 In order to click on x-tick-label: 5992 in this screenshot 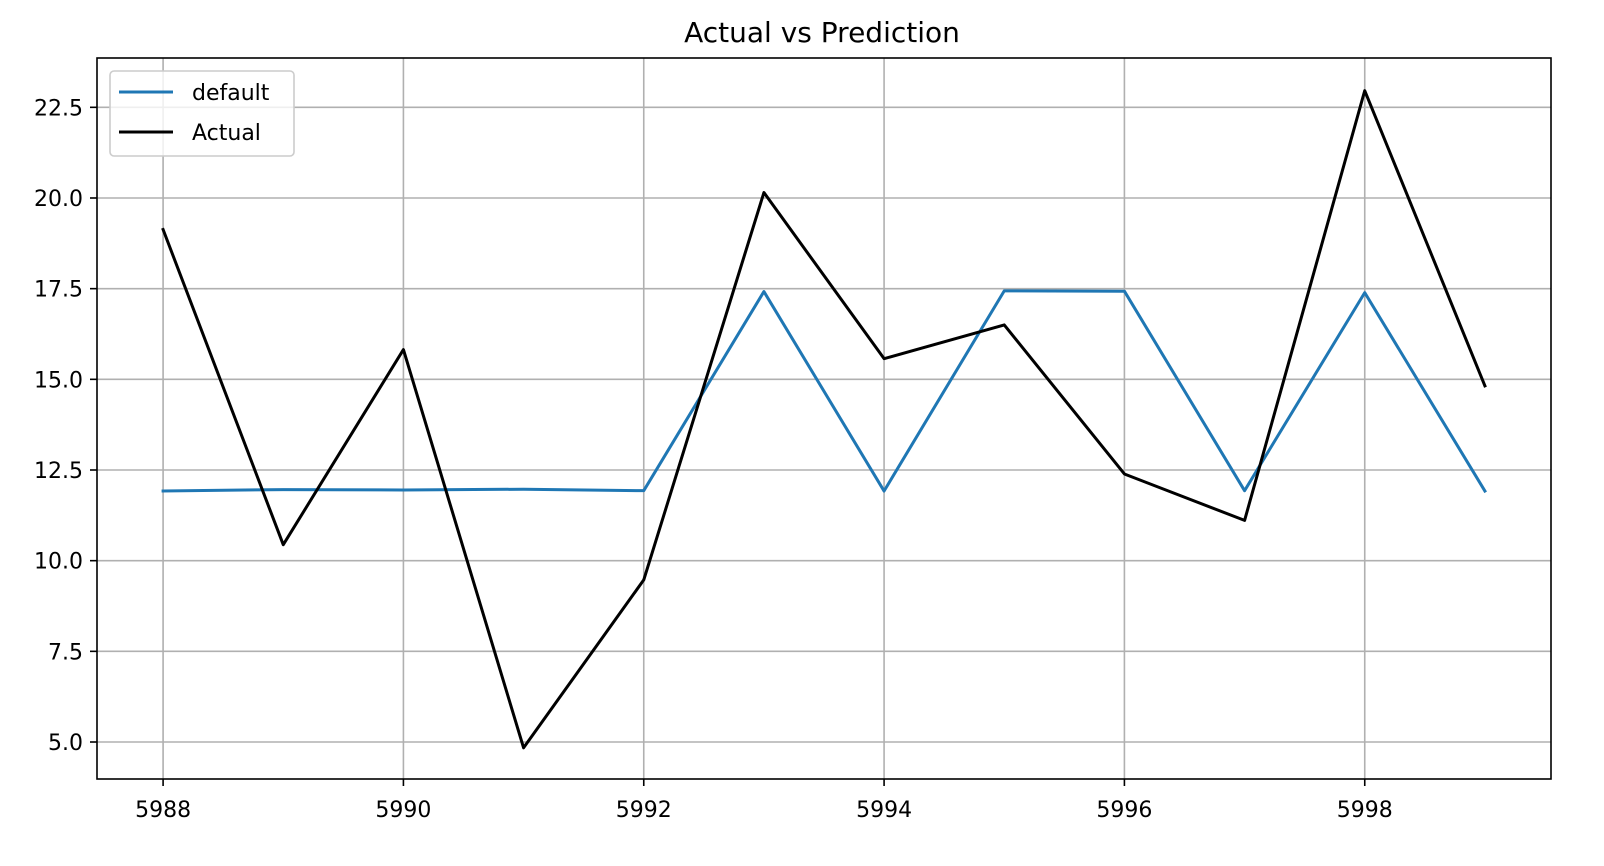, I will do `click(644, 810)`.